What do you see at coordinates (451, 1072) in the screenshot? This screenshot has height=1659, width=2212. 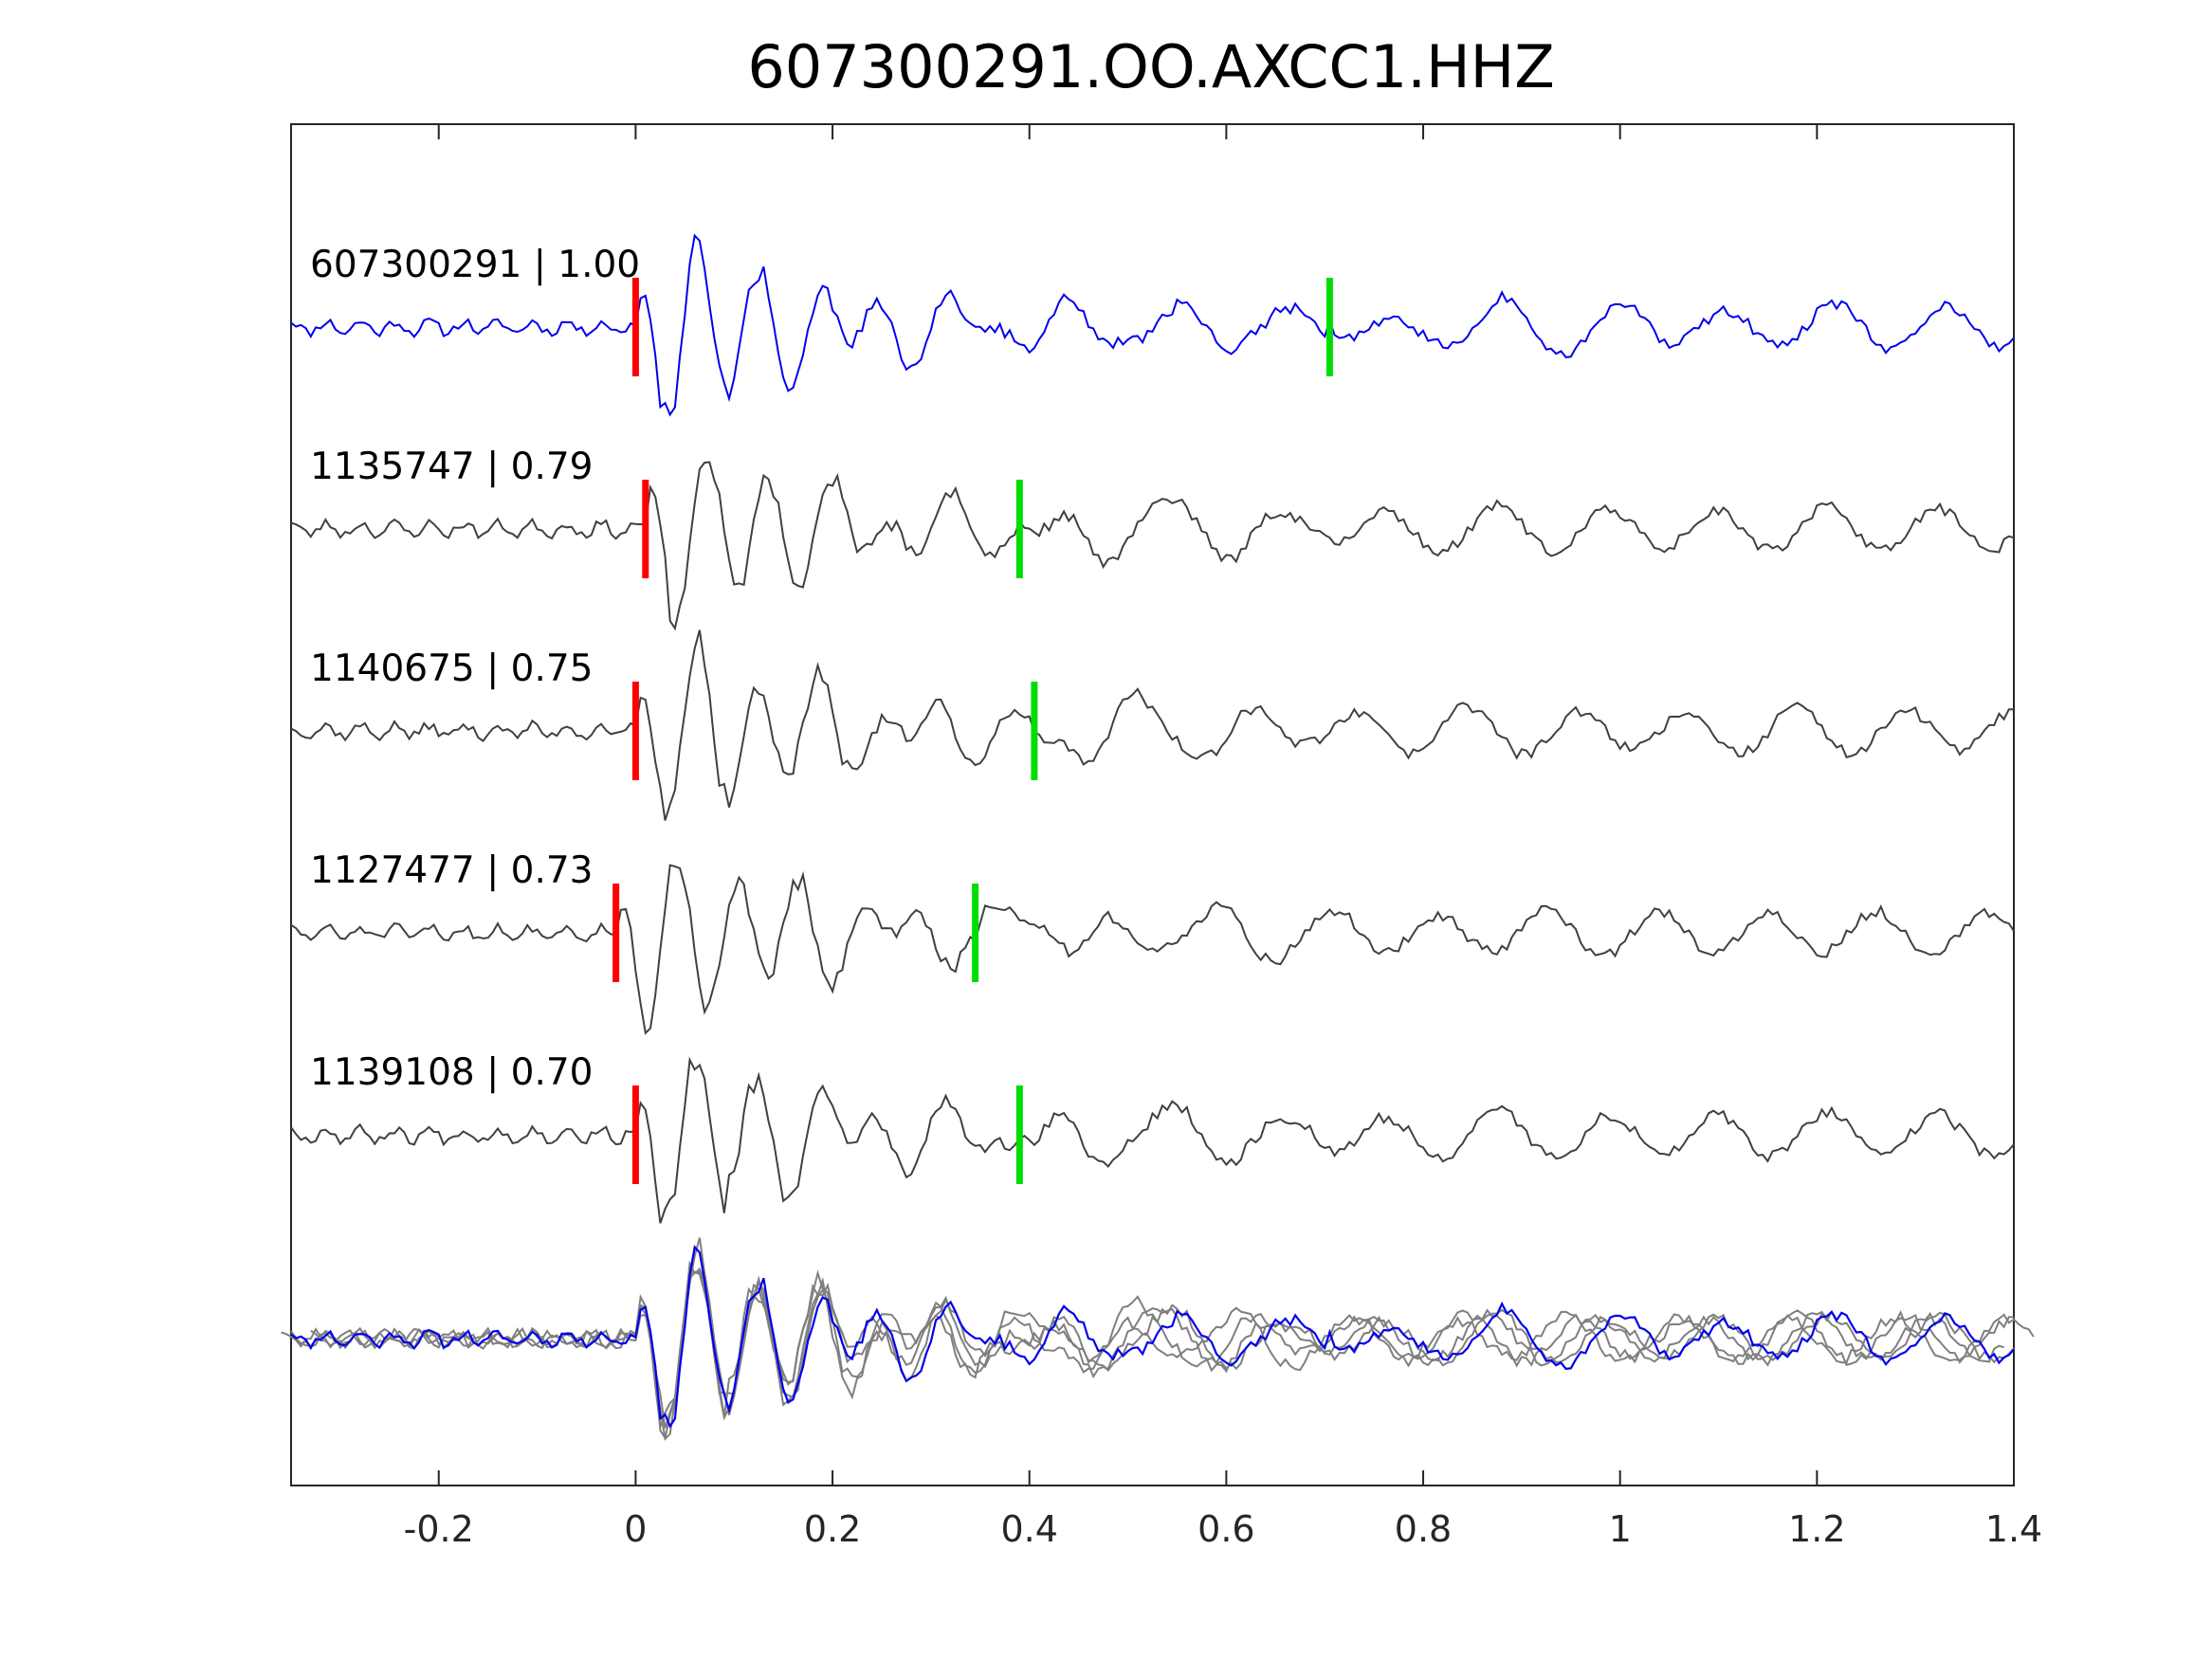 I see `trace-label-1139108: 1139108 | 0.70` at bounding box center [451, 1072].